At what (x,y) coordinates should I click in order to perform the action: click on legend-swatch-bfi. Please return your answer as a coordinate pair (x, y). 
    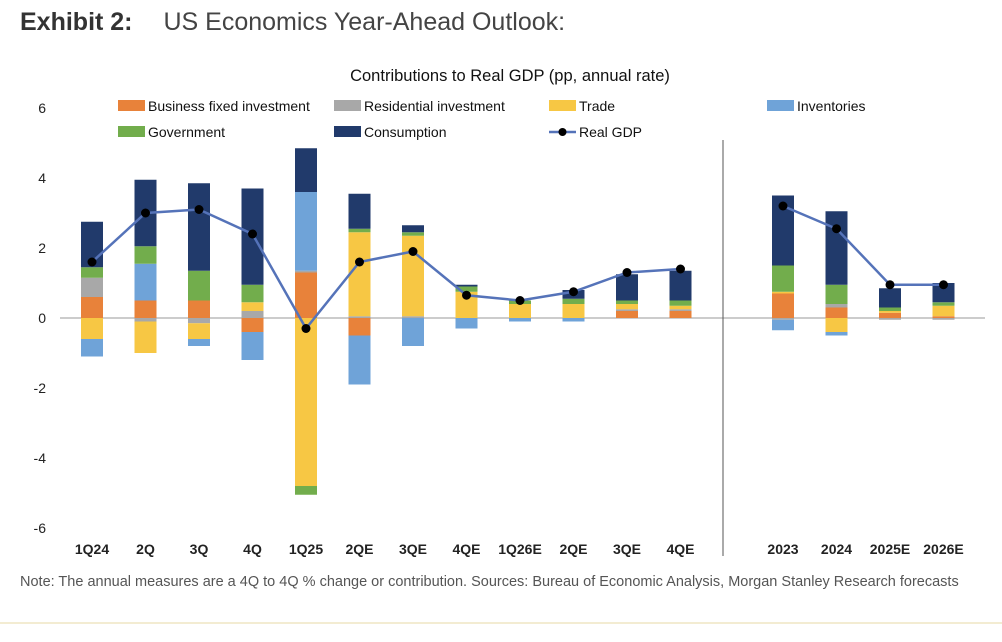
    Looking at the image, I should click on (131, 105).